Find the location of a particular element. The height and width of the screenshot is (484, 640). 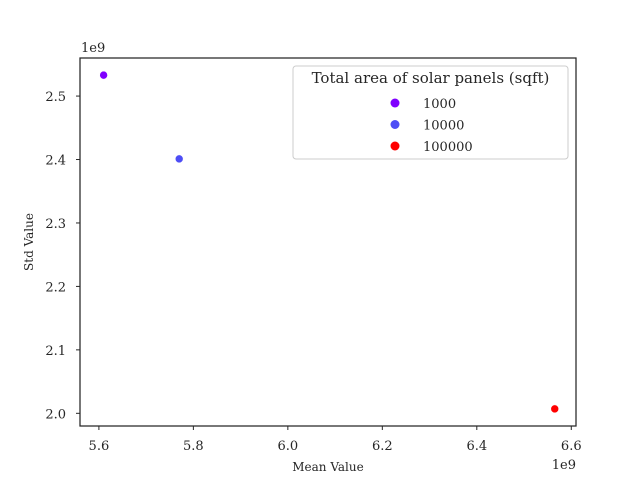

legend-box is located at coordinates (430, 112).